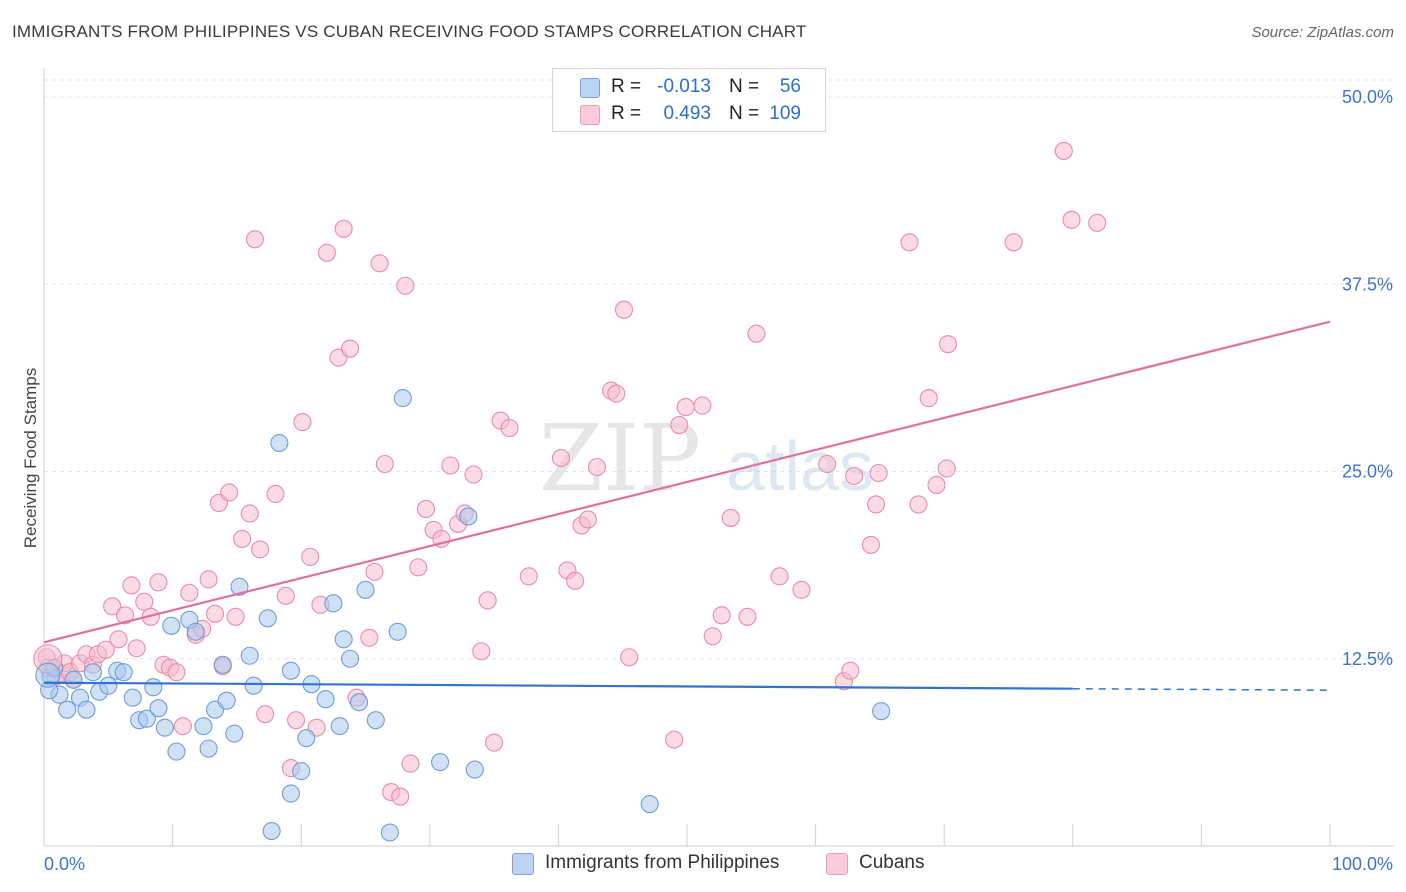  What do you see at coordinates (684, 86) in the screenshot?
I see `legend-r-value: -0.013` at bounding box center [684, 86].